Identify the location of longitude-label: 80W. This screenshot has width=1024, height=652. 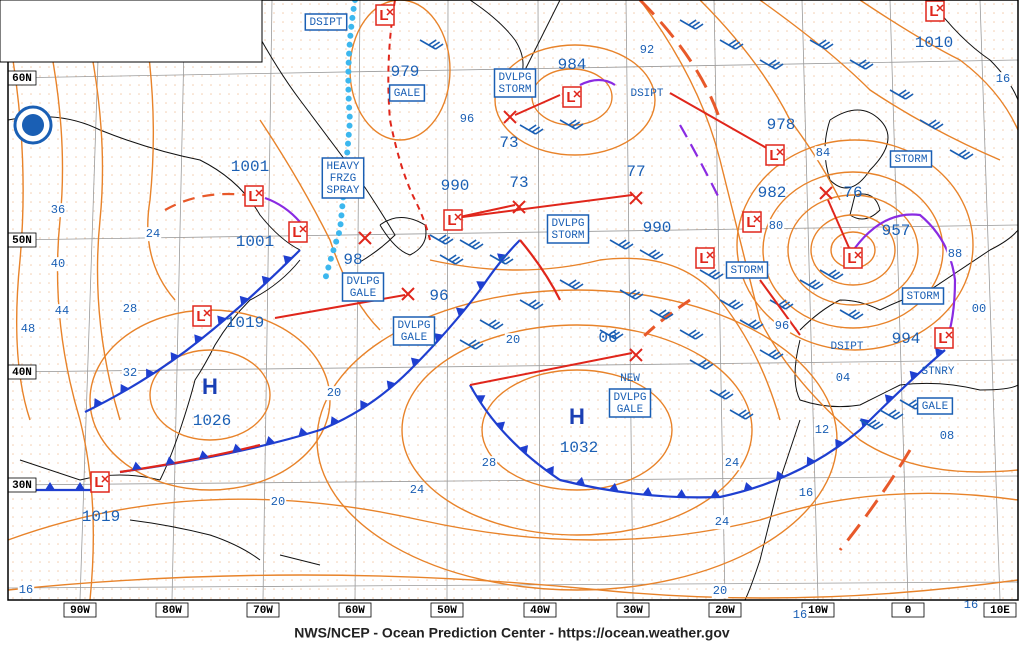
(172, 611).